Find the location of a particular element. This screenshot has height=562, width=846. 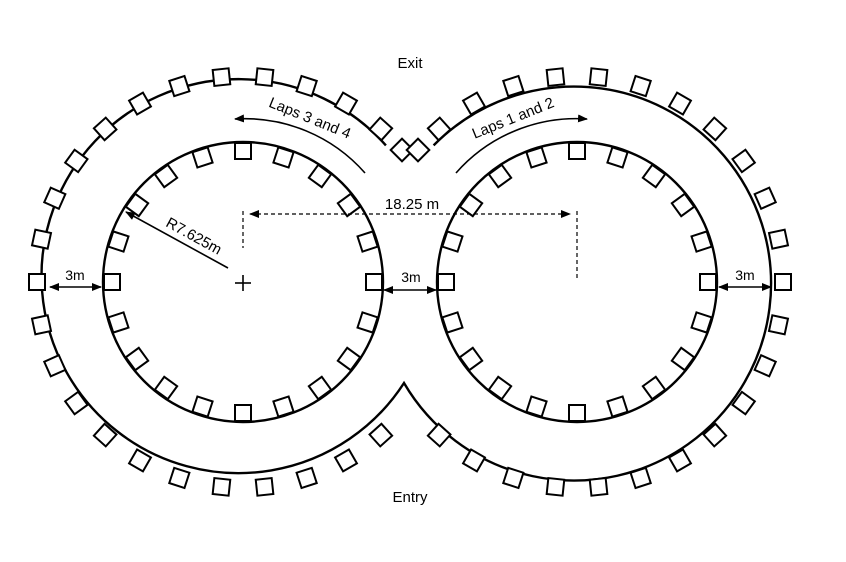

left-width-label: 3m is located at coordinates (74, 275).